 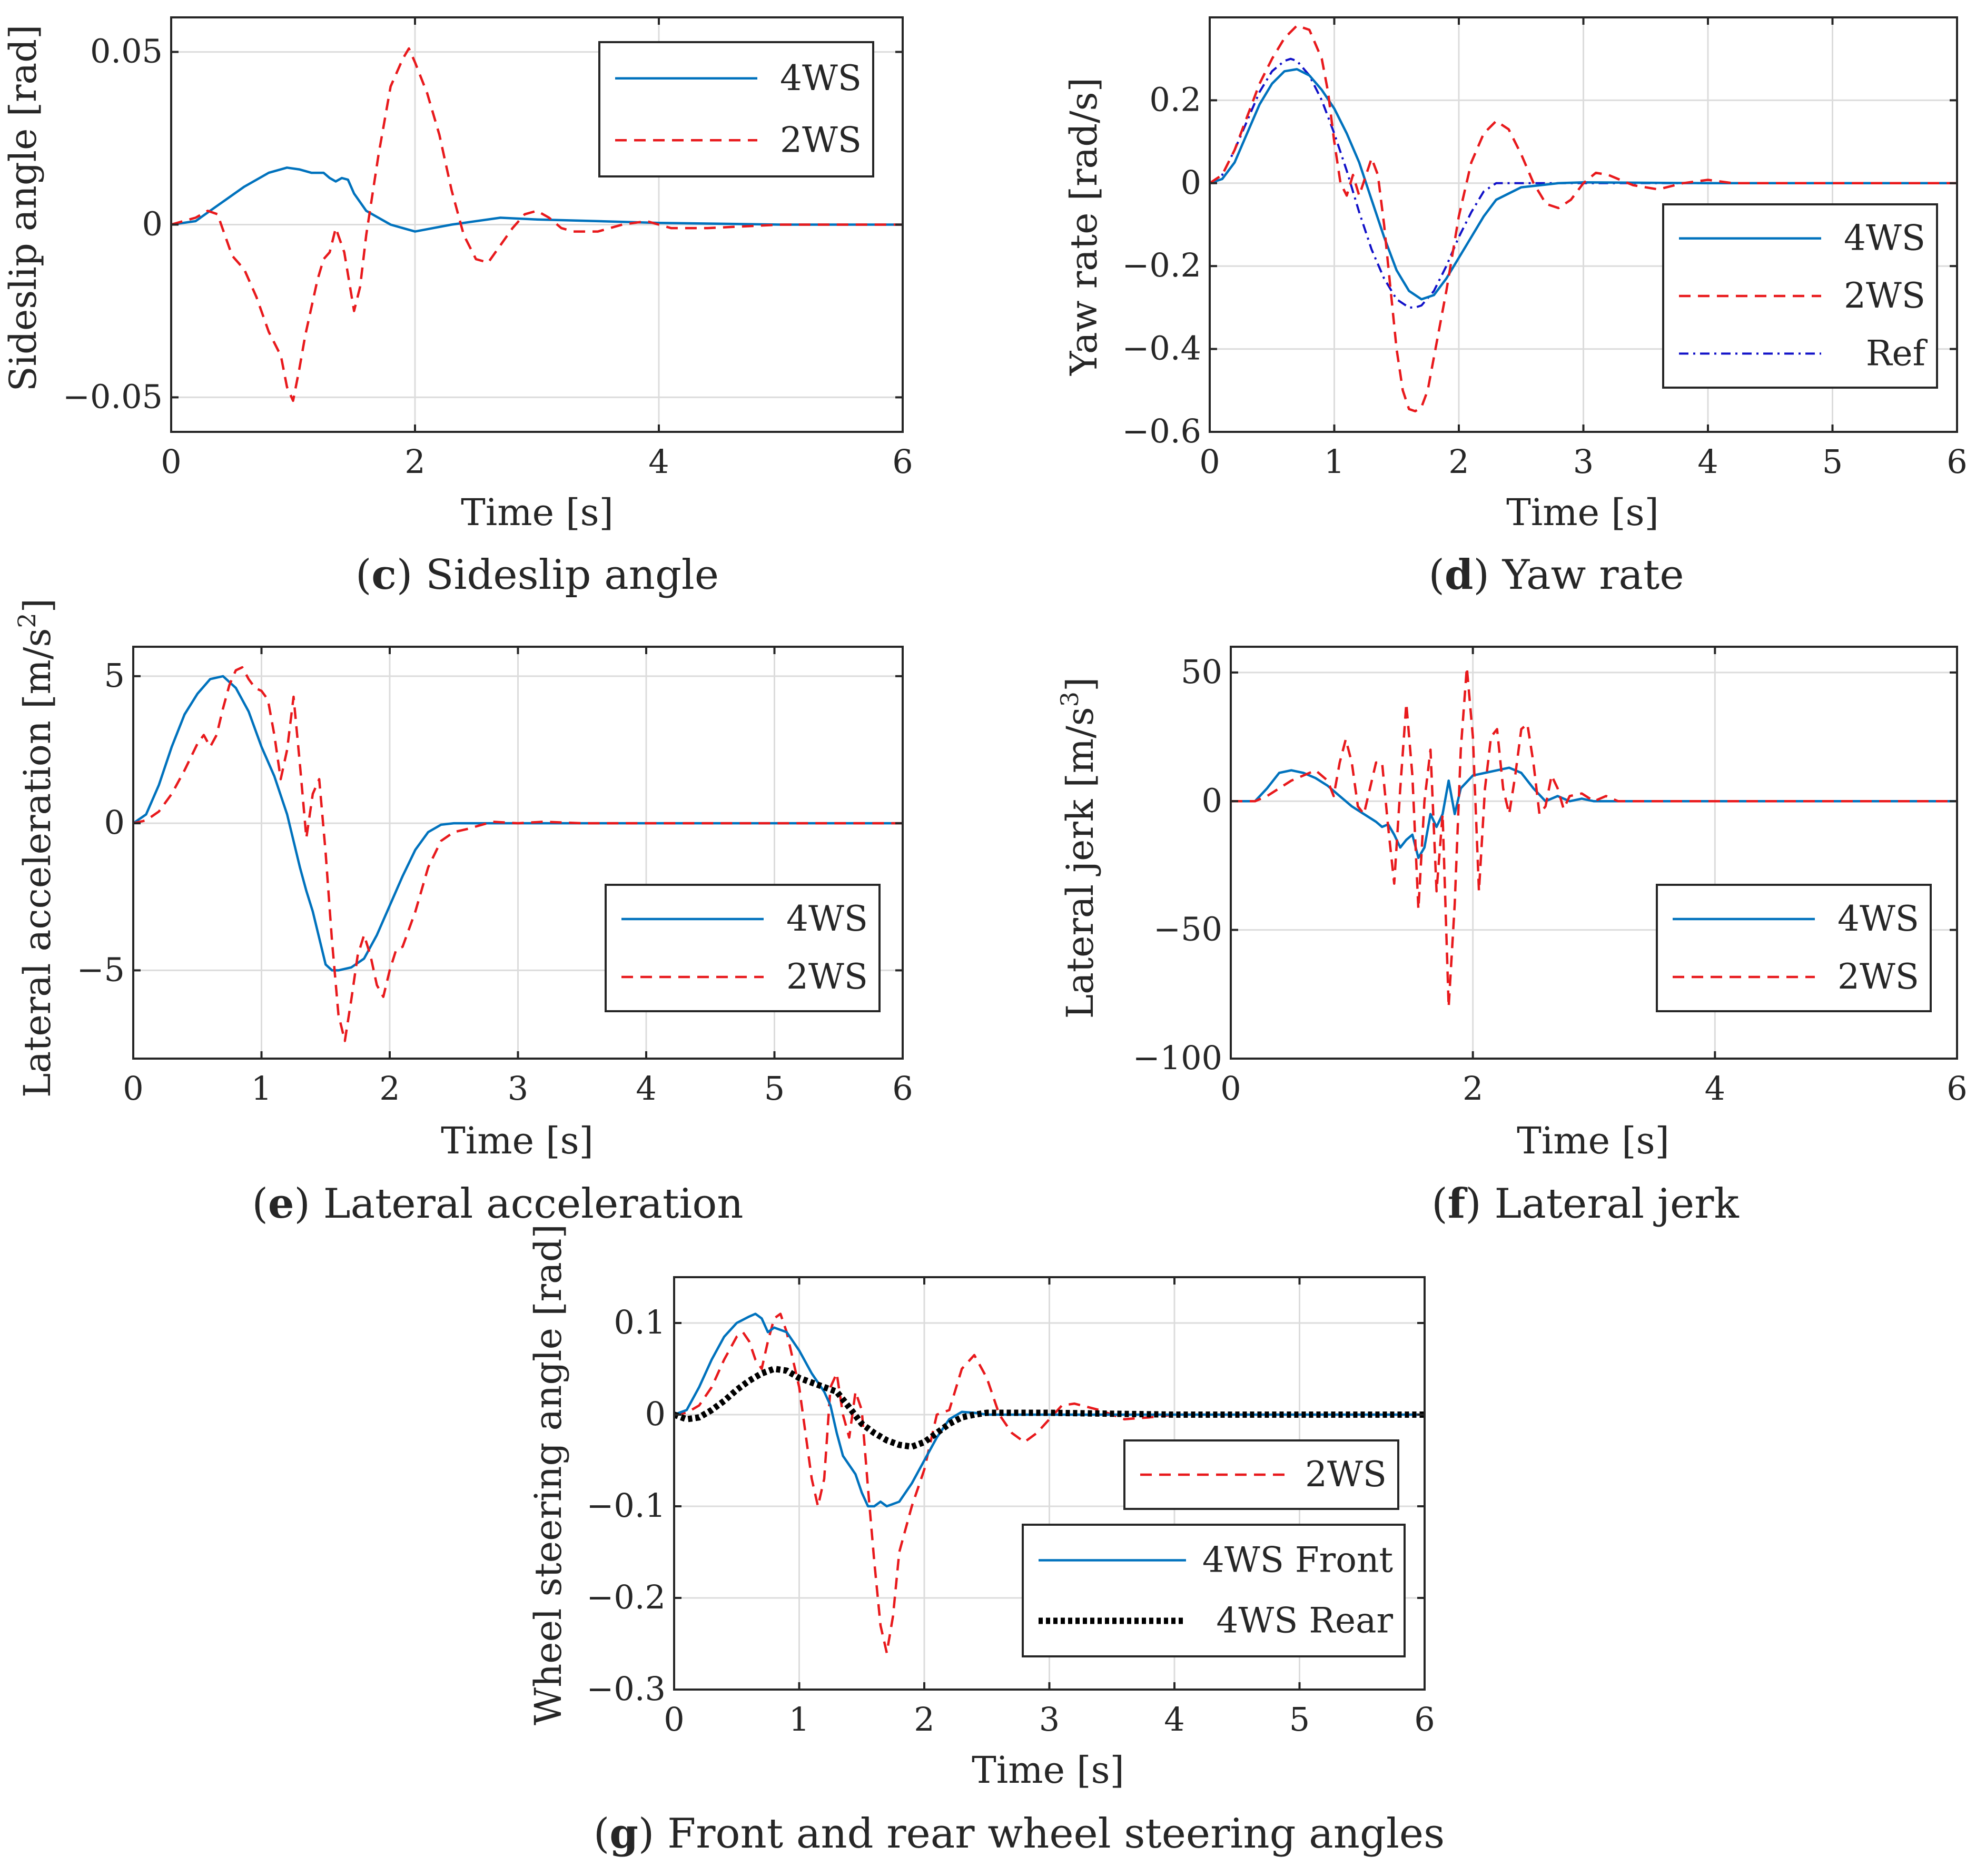 What do you see at coordinates (537, 199) in the screenshot?
I see `series-c-4ws` at bounding box center [537, 199].